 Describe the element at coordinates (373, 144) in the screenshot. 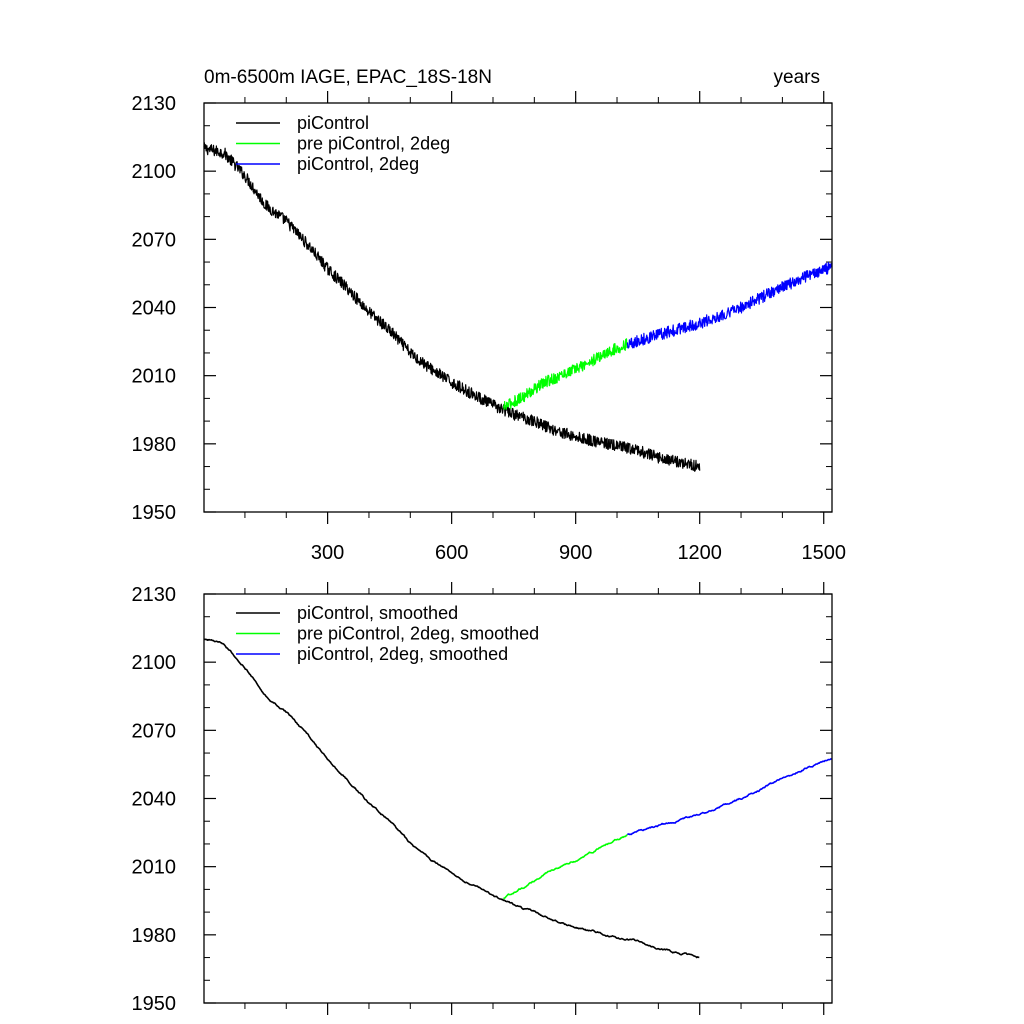

I see `legend-label: pre piControl, 2deg` at that location.